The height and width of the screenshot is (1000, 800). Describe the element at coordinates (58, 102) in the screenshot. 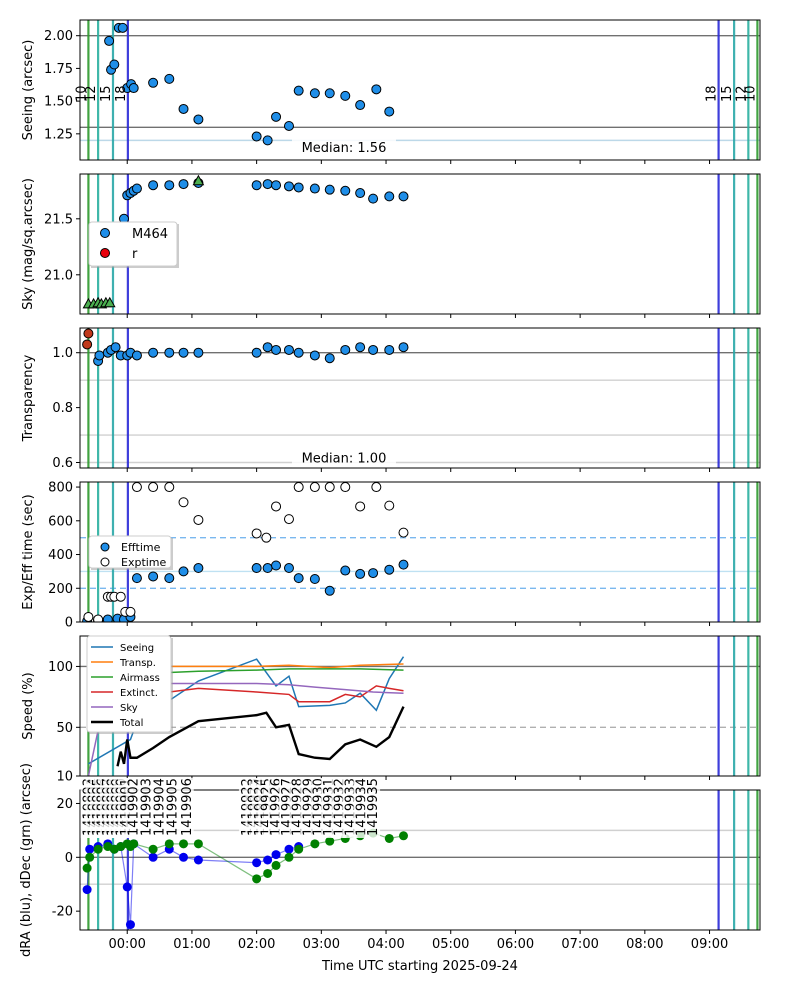

I see `y-tick-label: 1.50` at that location.